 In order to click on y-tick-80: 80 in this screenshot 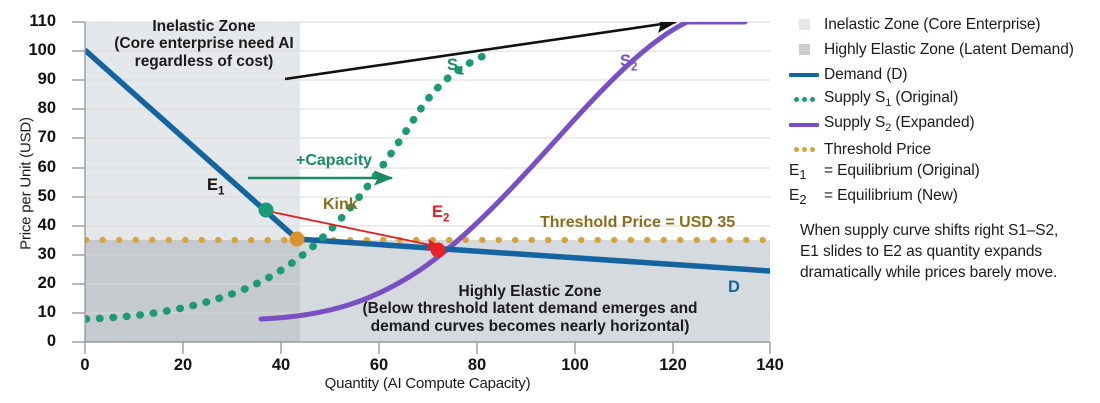, I will do `click(46, 108)`.